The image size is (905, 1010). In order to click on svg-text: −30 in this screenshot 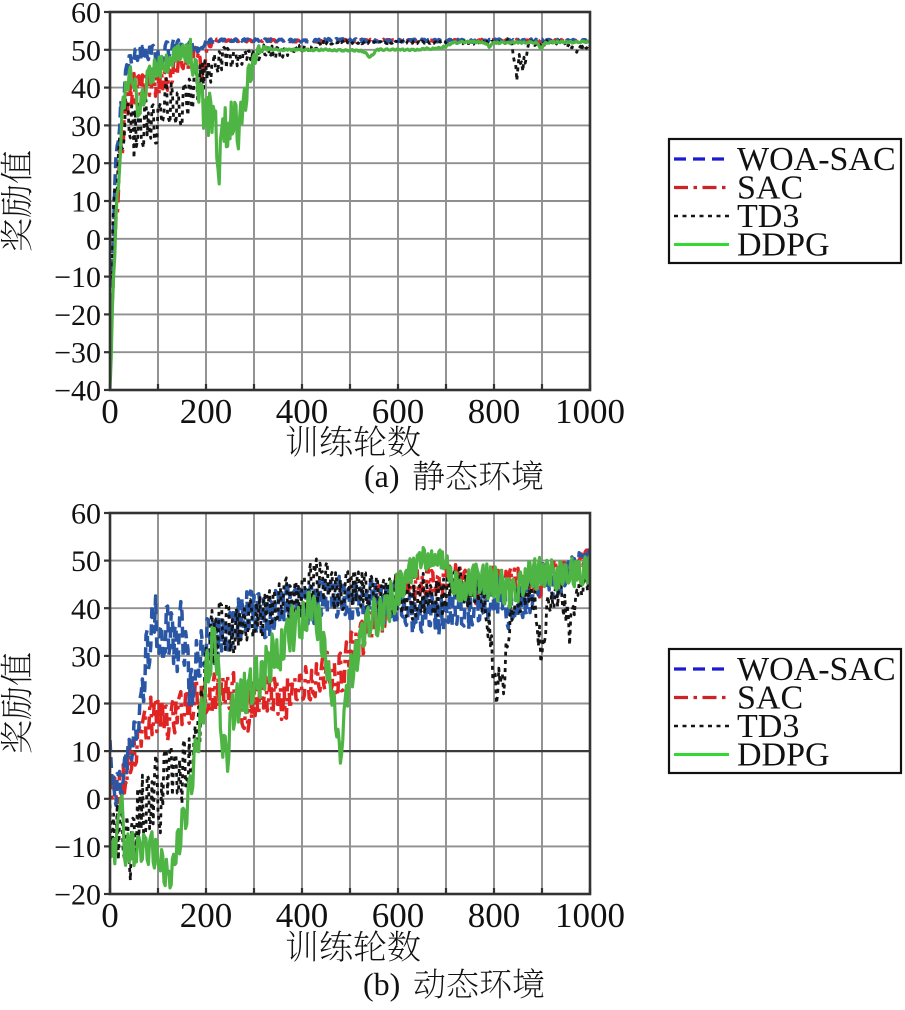, I will do `click(77, 353)`.